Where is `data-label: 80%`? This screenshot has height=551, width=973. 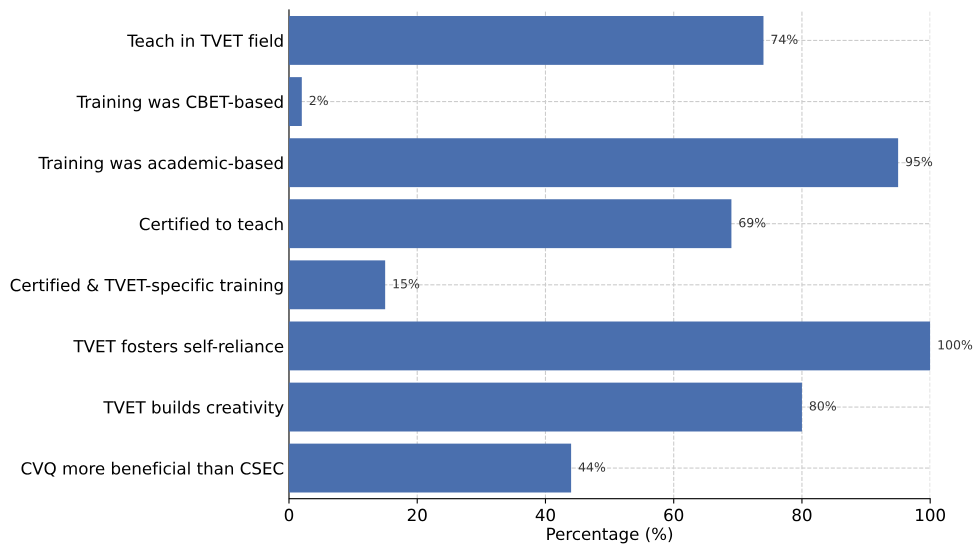 data-label: 80% is located at coordinates (823, 406).